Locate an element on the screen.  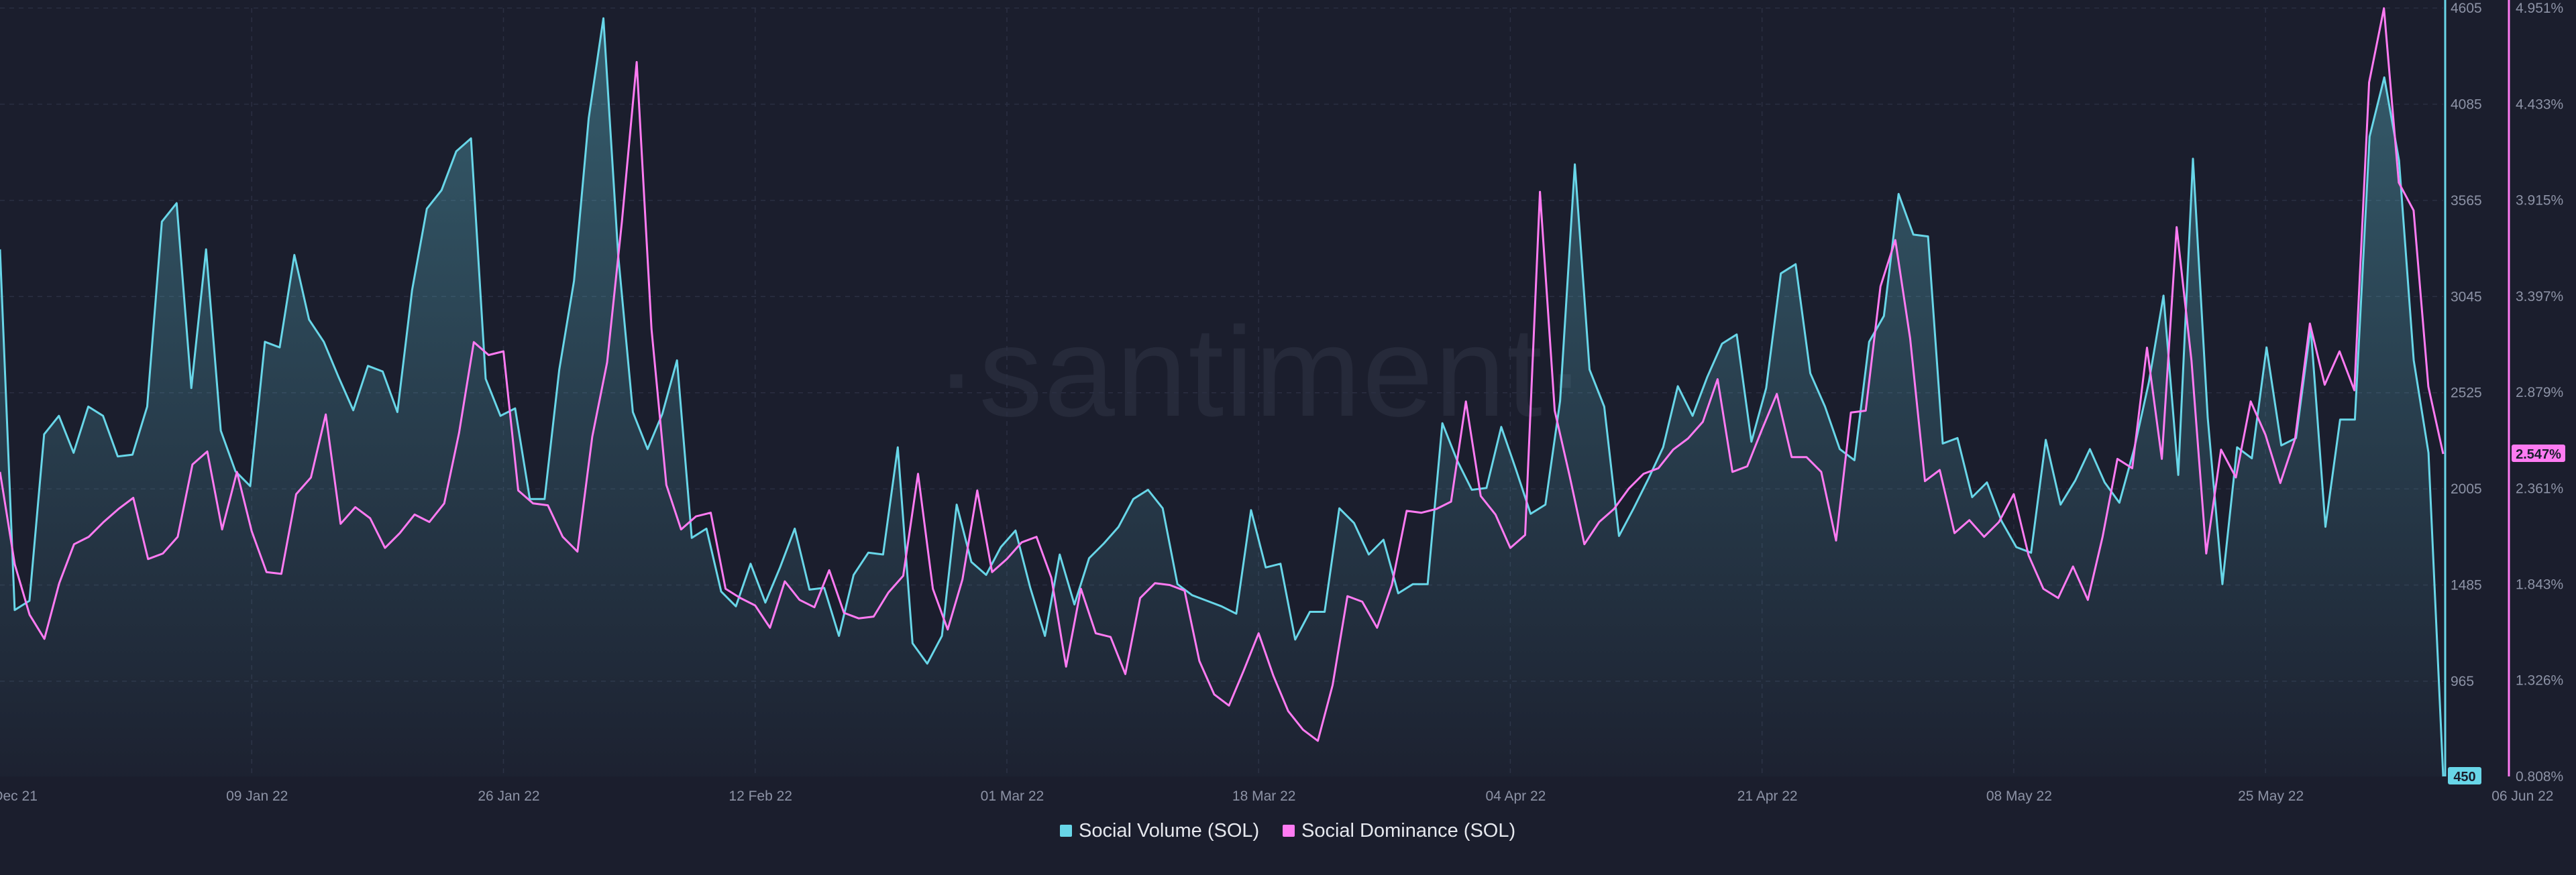
legend-item-social-volume: Social Volume (SOL) is located at coordinates (1159, 830).